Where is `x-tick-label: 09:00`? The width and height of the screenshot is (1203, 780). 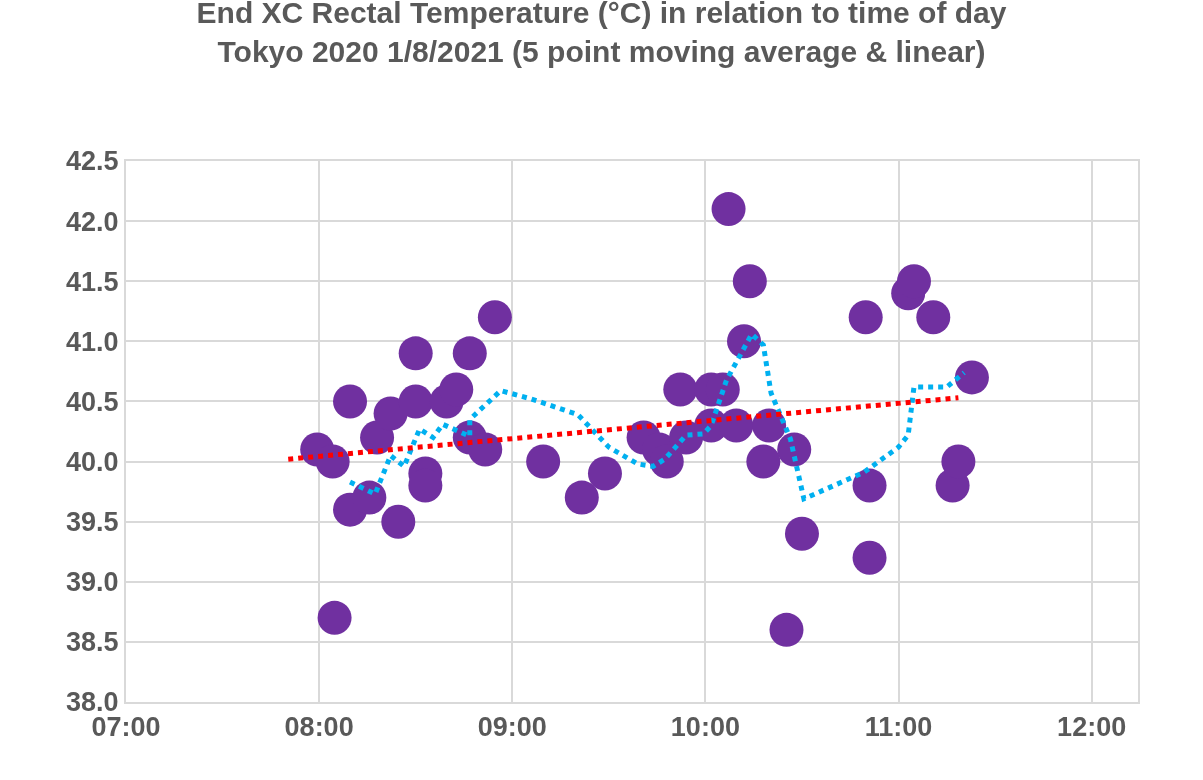 x-tick-label: 09:00 is located at coordinates (512, 727).